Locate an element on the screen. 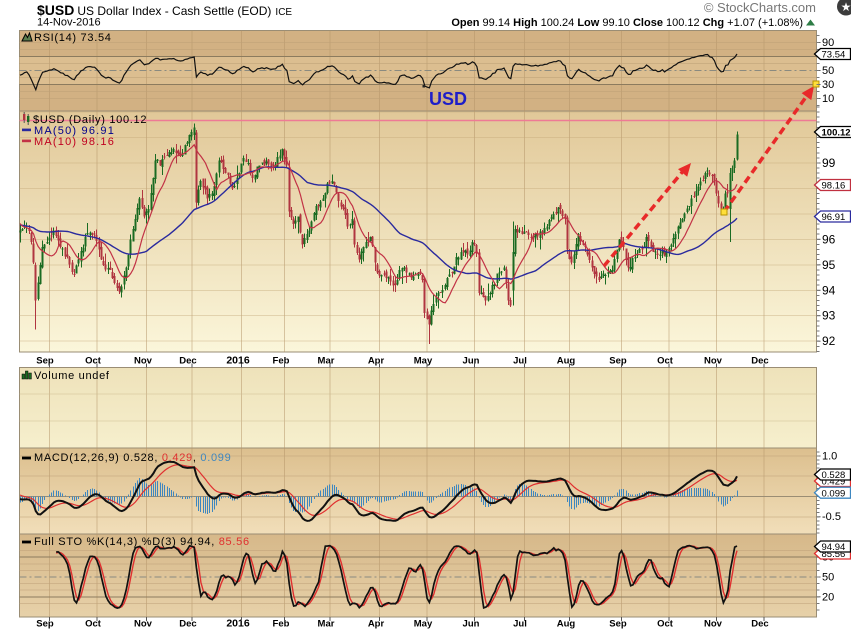 This screenshot has height=634, width=851. svg-text: 100.12 is located at coordinates (836, 133).